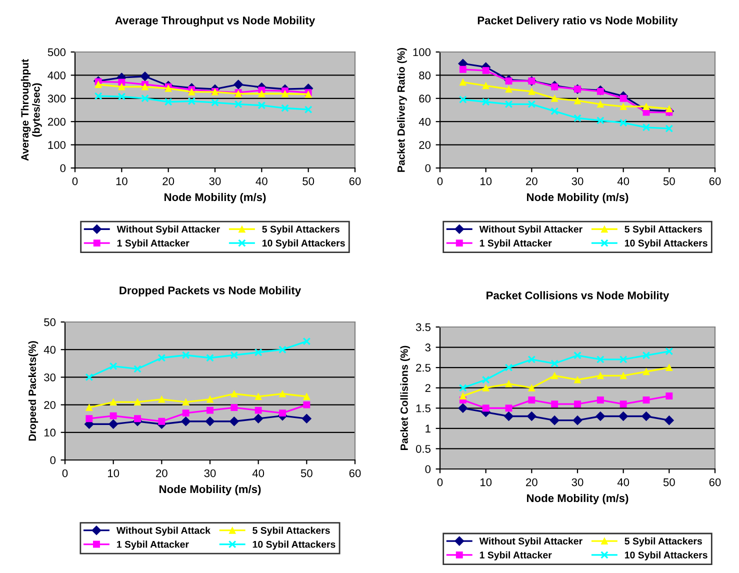 The width and height of the screenshot is (739, 573). I want to click on y-tick-label: 10, so click(50, 432).